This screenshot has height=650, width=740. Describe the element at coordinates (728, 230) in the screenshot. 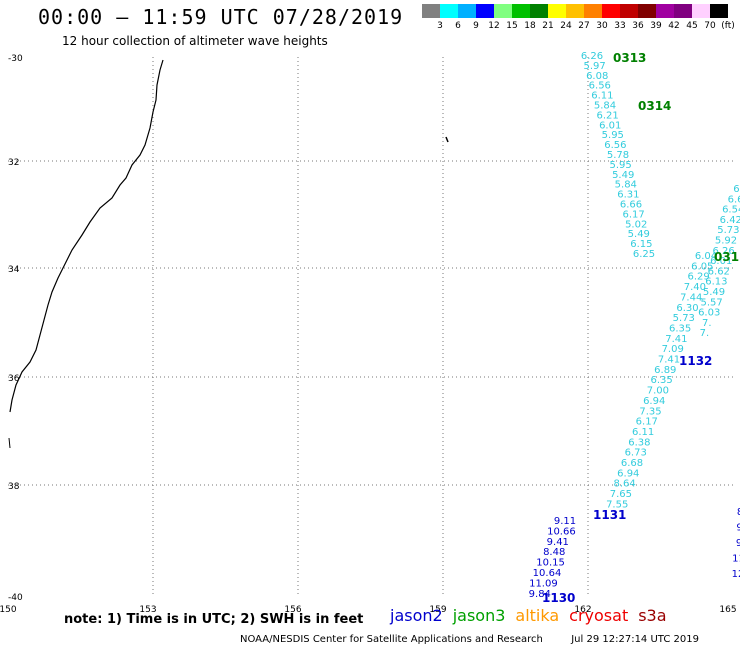

I see `swh-value: 5.73` at that location.